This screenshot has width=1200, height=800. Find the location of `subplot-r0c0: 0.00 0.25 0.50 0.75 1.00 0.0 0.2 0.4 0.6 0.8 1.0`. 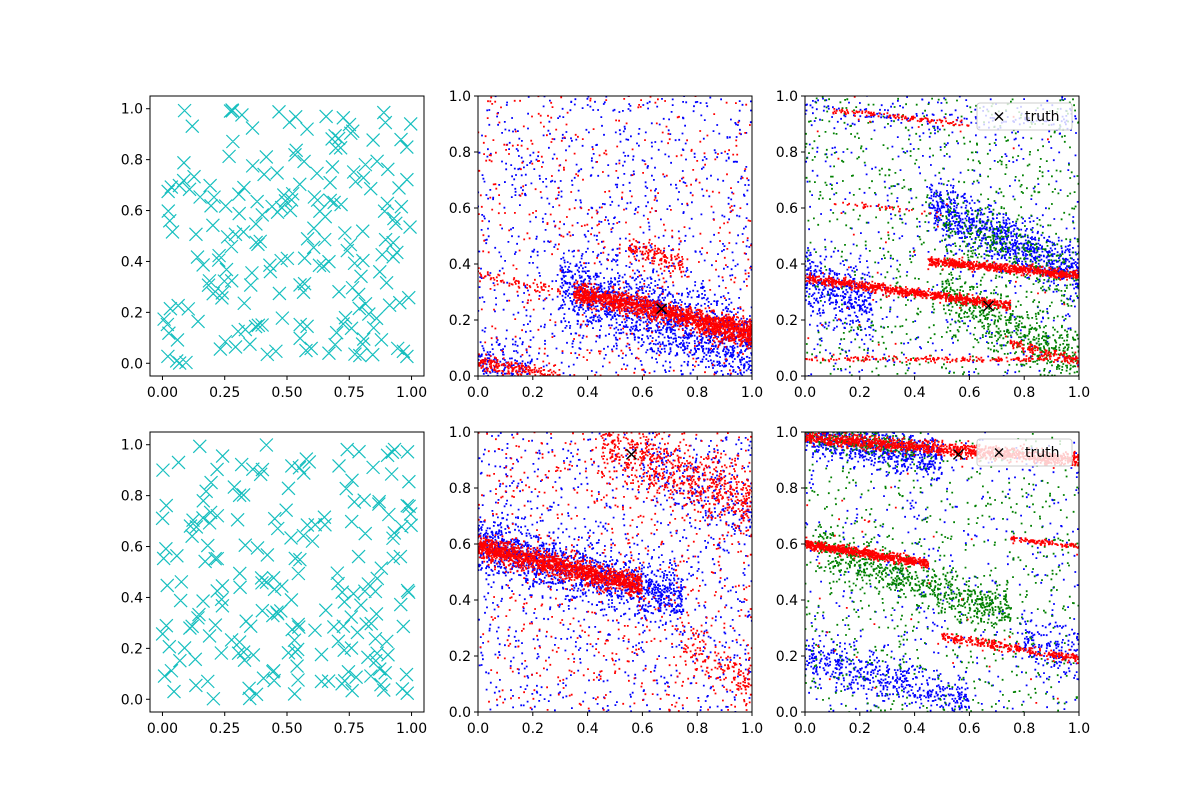

subplot-r0c0: 0.00 0.25 0.50 0.75 1.00 0.0 0.2 0.4 0.6 0.8 1.0 is located at coordinates (274, 248).